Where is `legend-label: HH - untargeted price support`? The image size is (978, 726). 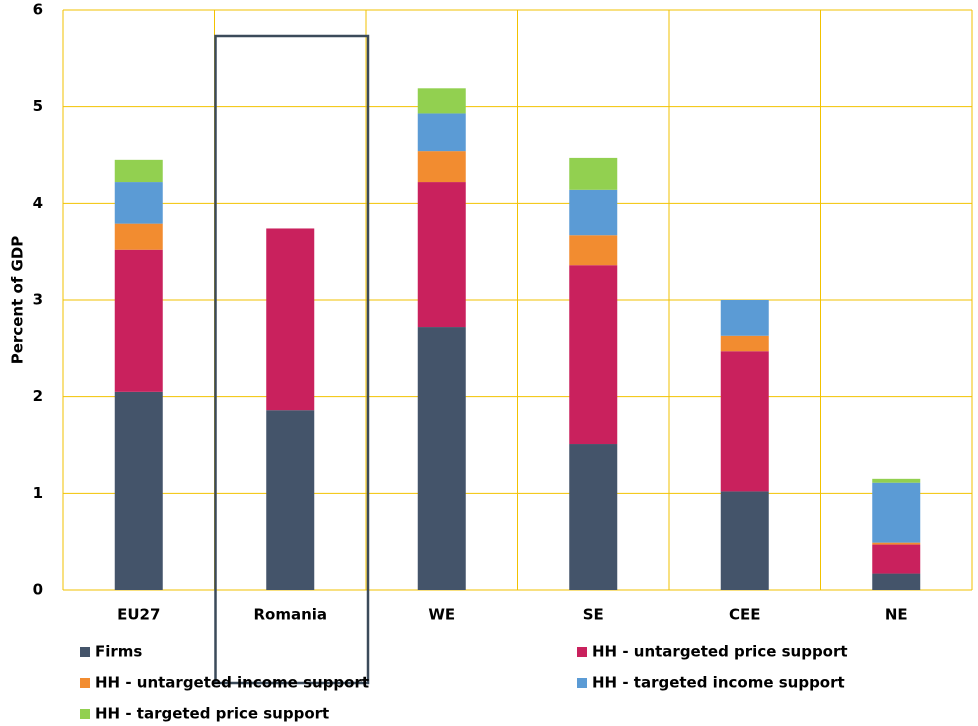
legend-label: HH - untargeted price support is located at coordinates (720, 652).